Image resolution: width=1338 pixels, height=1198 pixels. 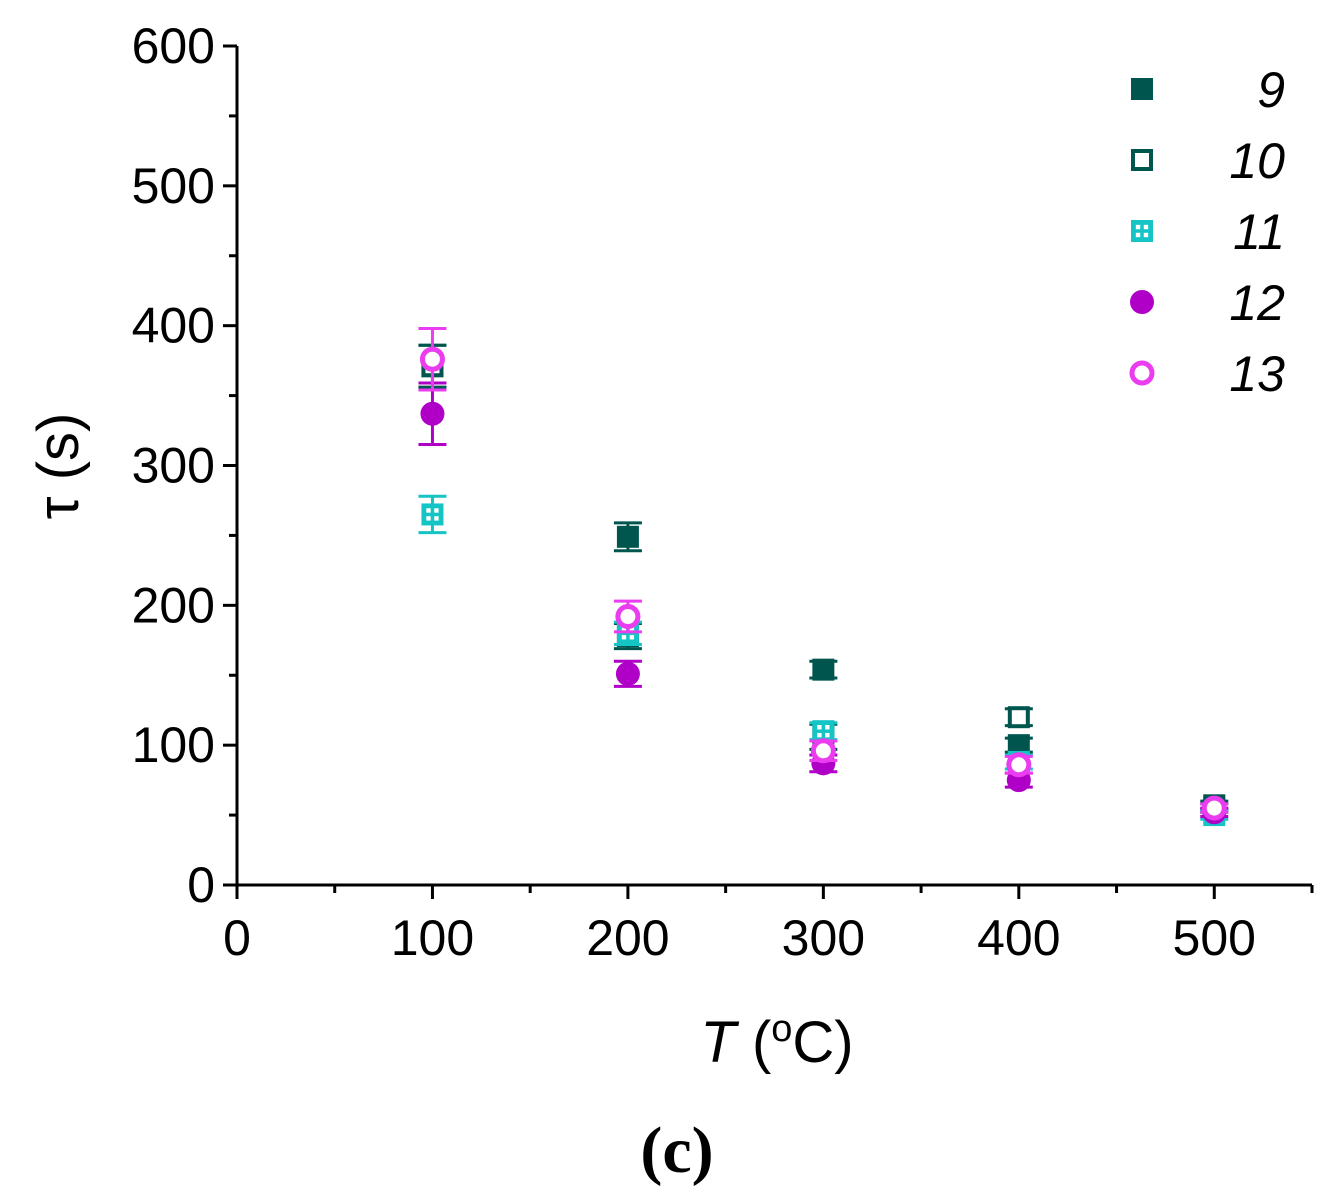 What do you see at coordinates (1271, 90) in the screenshot?
I see `legend-label: 9` at bounding box center [1271, 90].